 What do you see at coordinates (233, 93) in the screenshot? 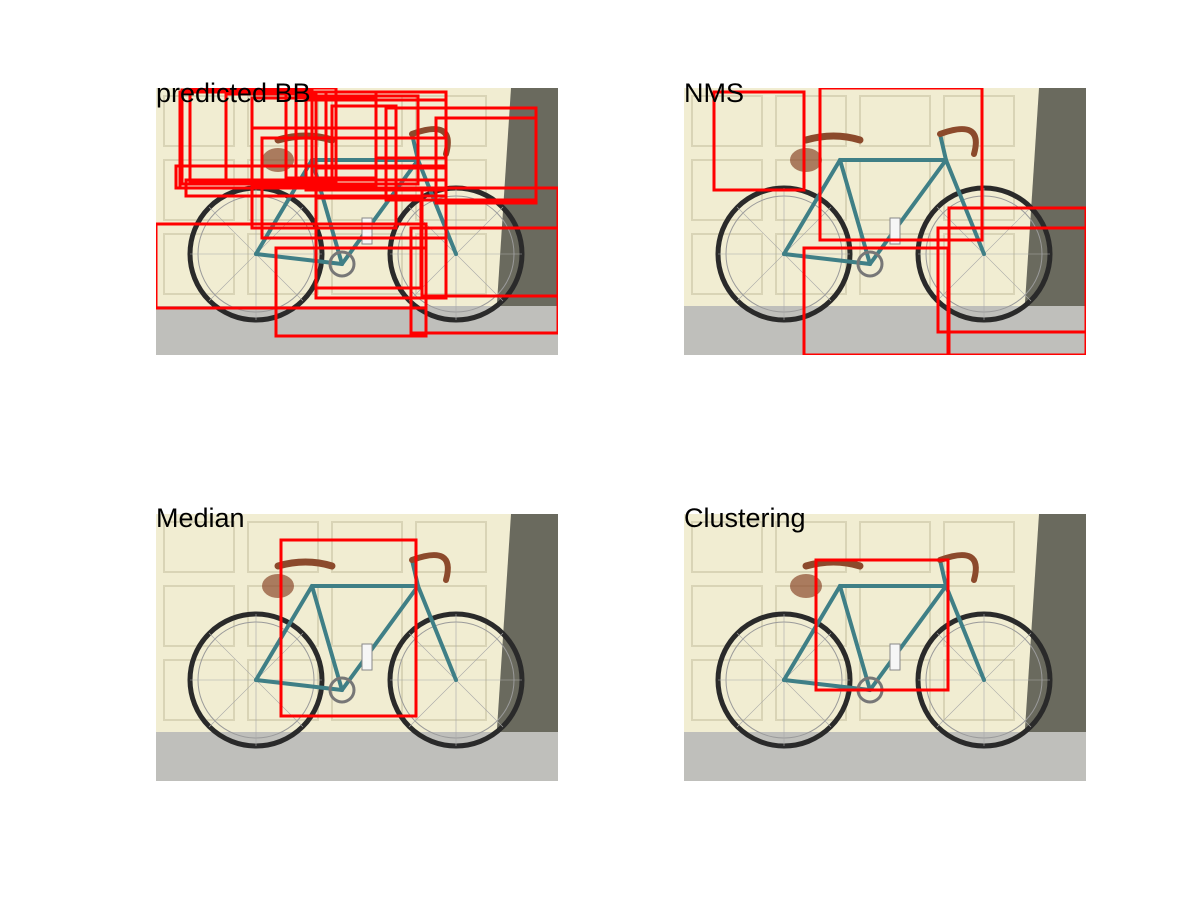
I see `panel-title: predicted BB` at bounding box center [233, 93].